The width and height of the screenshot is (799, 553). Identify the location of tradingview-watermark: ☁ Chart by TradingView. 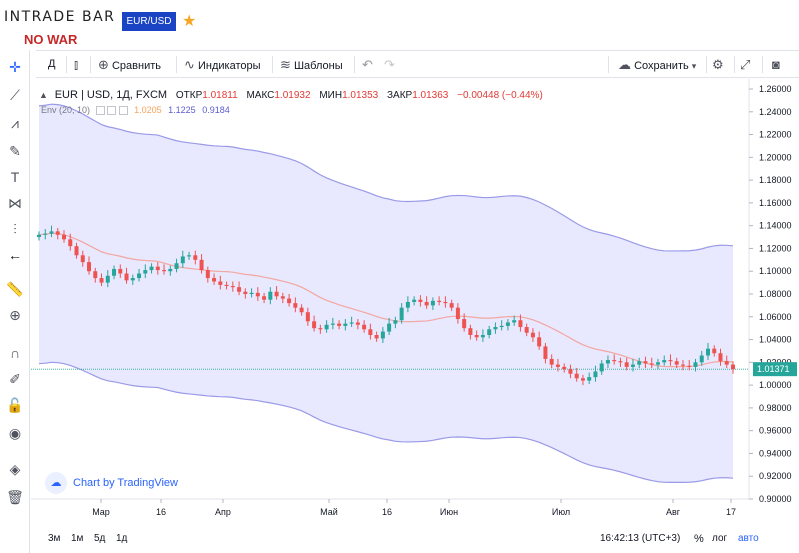
(120, 483).